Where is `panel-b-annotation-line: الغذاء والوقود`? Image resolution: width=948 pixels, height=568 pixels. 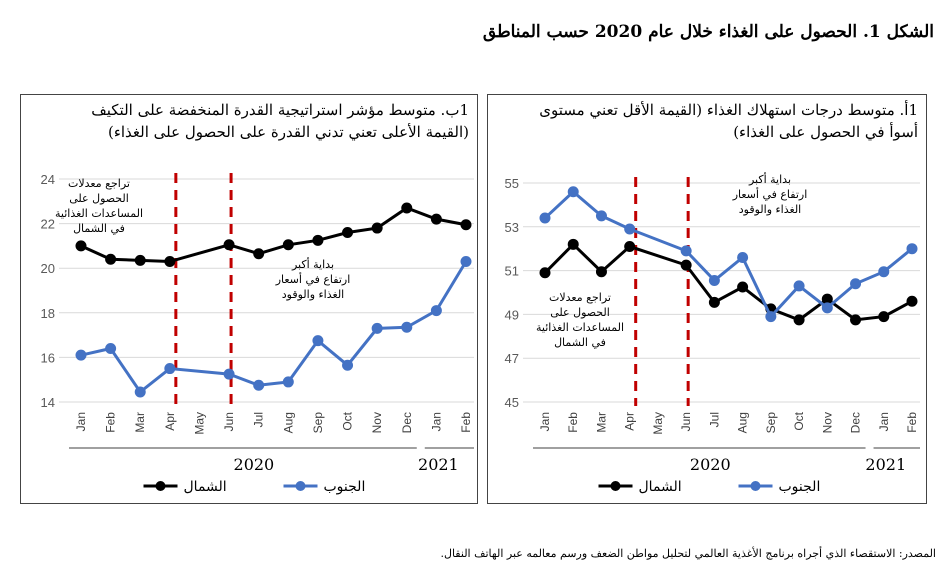
panel-b-annotation-line: الغذاء والوقود is located at coordinates (313, 294).